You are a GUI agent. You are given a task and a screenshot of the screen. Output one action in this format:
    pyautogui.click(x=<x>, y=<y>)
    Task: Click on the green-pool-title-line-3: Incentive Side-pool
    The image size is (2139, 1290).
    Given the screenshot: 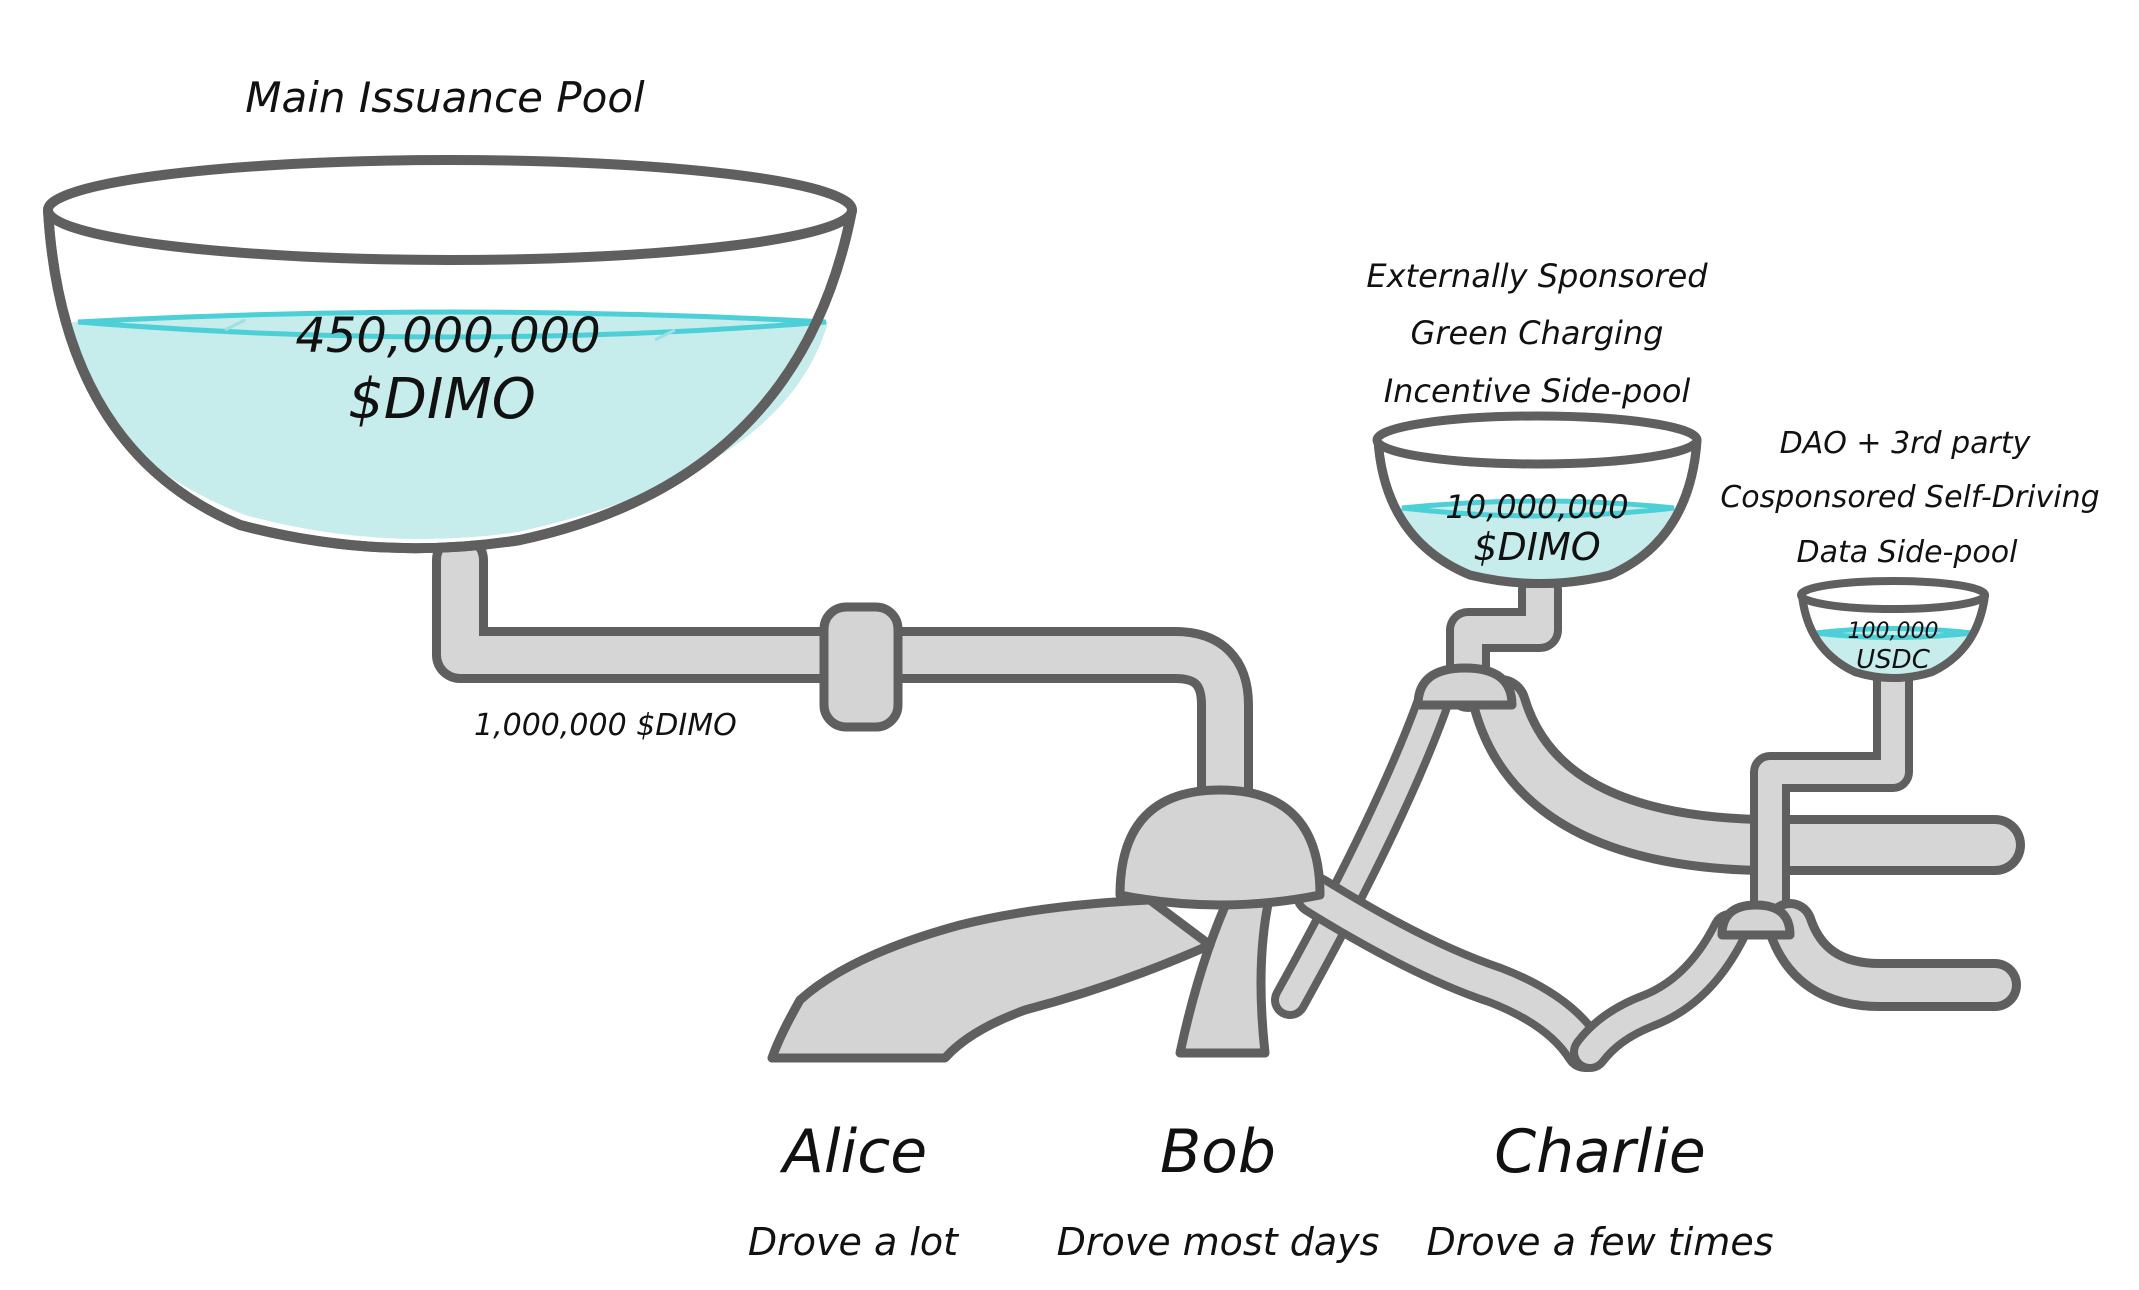 What is the action you would take?
    pyautogui.click(x=1537, y=391)
    